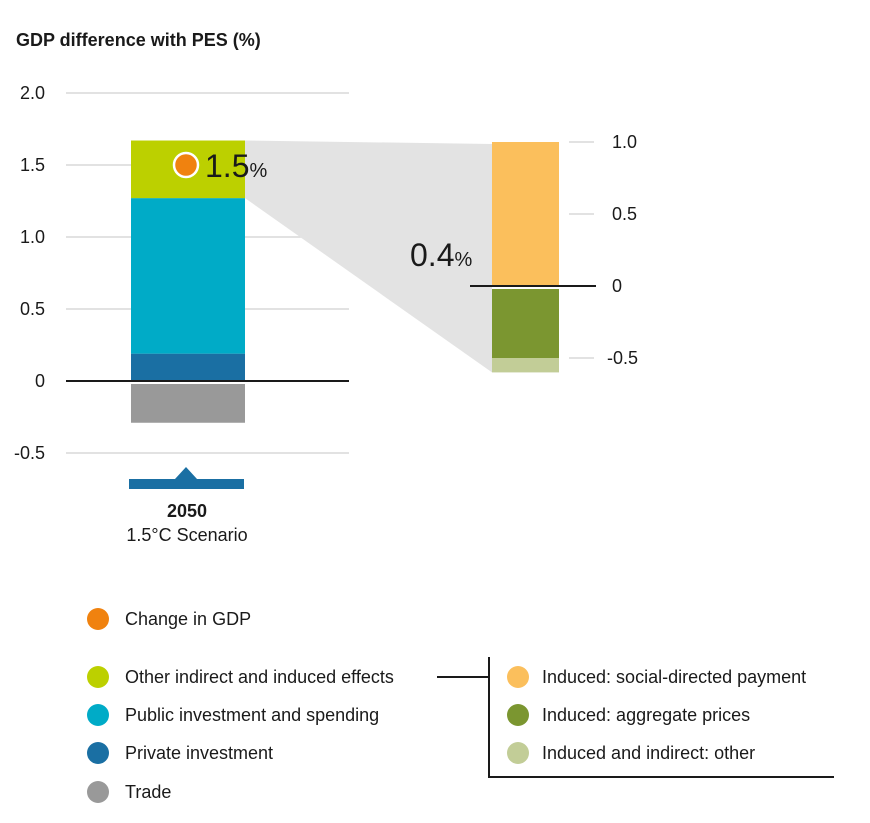  I want to click on legend-bracket-line, so click(635, 717).